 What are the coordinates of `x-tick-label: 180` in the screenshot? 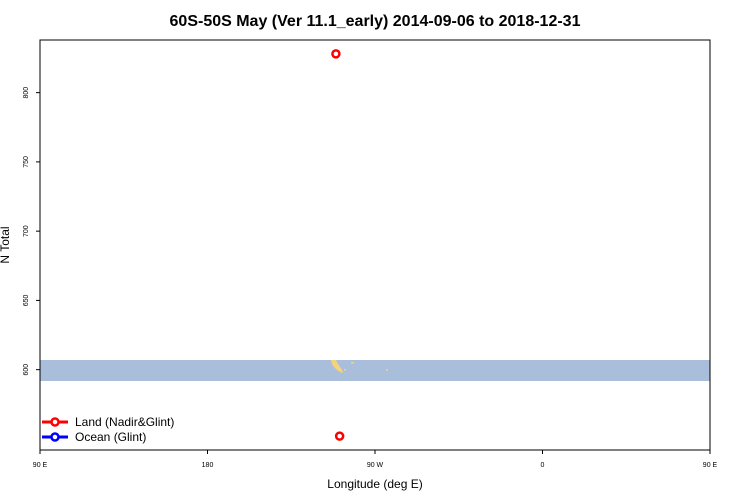 It's located at (208, 465).